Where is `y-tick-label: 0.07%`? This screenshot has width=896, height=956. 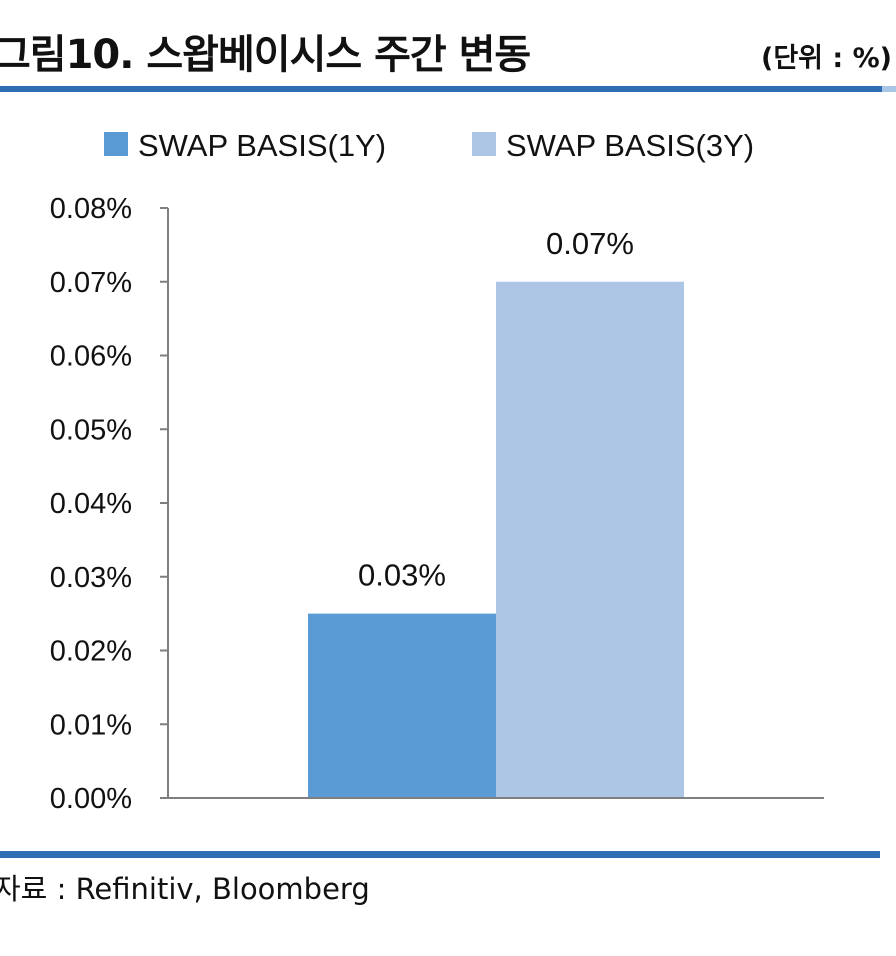
y-tick-label: 0.07% is located at coordinates (91, 283).